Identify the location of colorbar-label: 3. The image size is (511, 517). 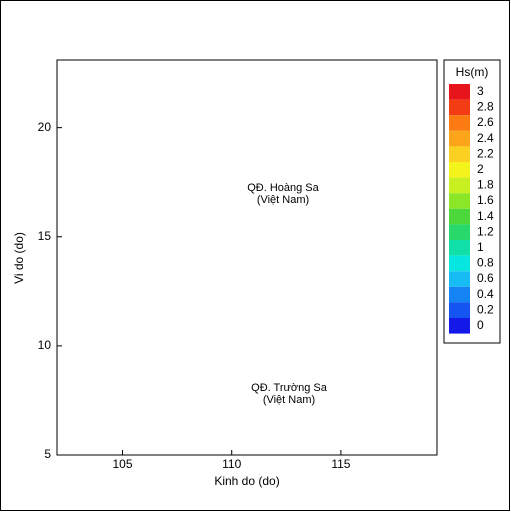
(480, 91).